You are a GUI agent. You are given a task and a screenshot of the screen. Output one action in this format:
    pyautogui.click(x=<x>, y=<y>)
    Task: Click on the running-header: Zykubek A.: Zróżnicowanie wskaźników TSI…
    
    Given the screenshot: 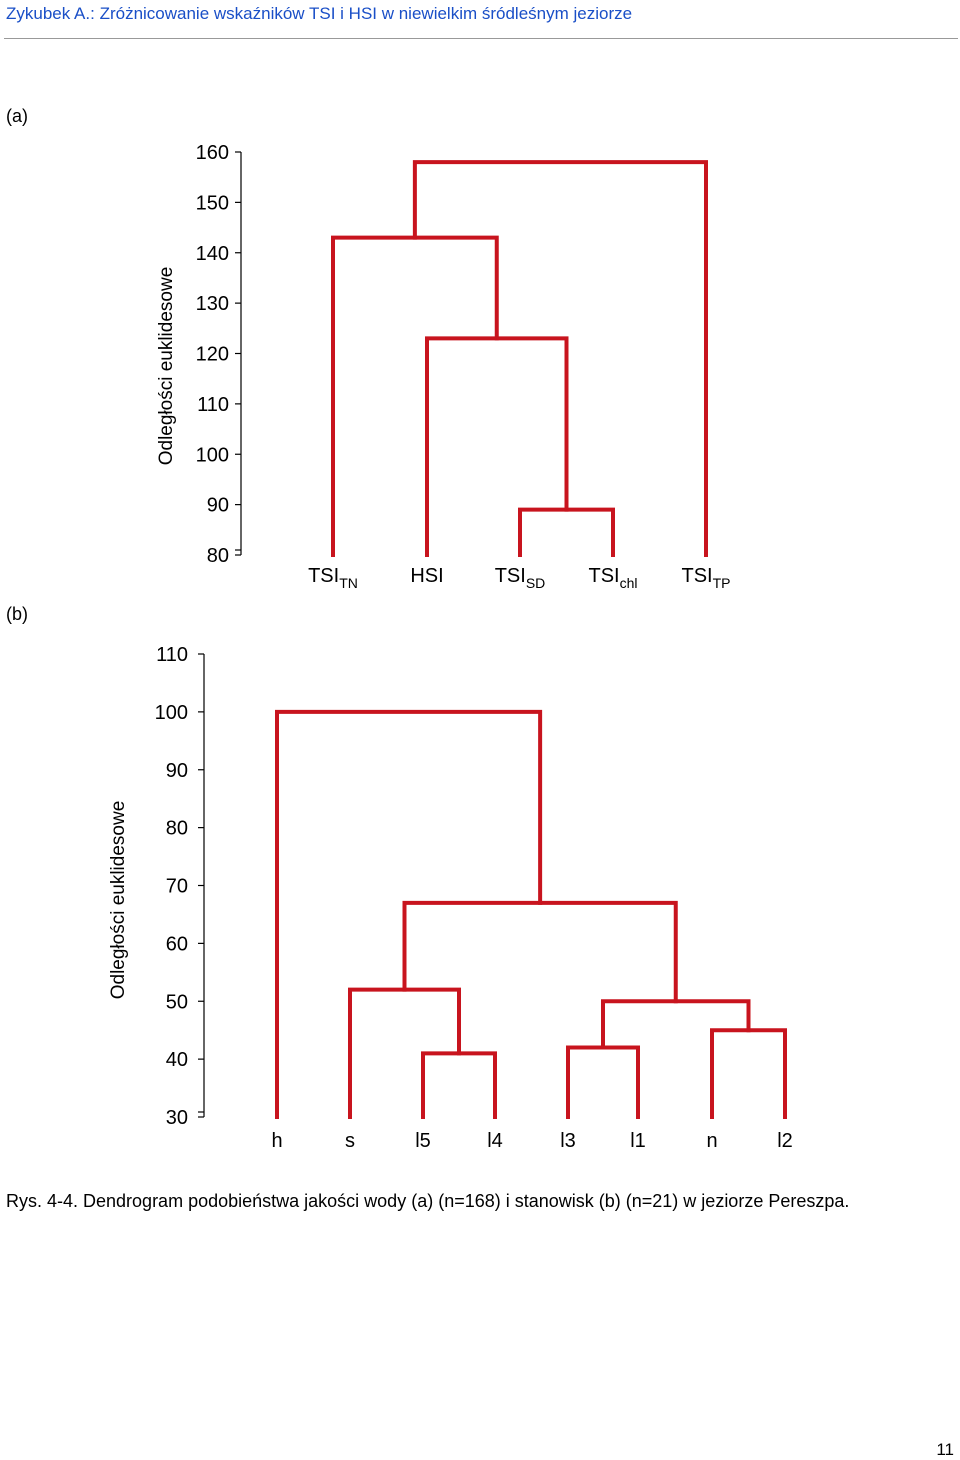 What is the action you would take?
    pyautogui.click(x=319, y=13)
    